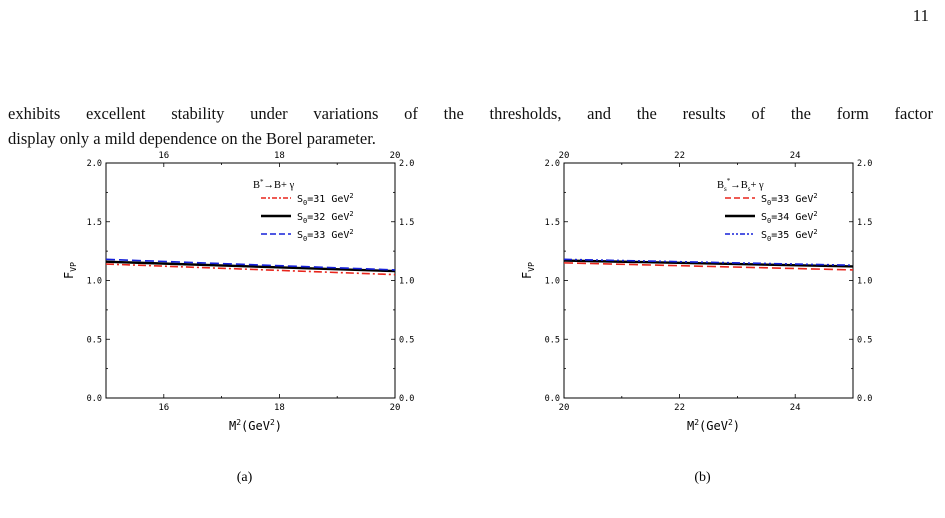 Image resolution: width=945 pixels, height=518 pixels. I want to click on legend-title: Bs*→Bs+ γ, so click(740, 185).